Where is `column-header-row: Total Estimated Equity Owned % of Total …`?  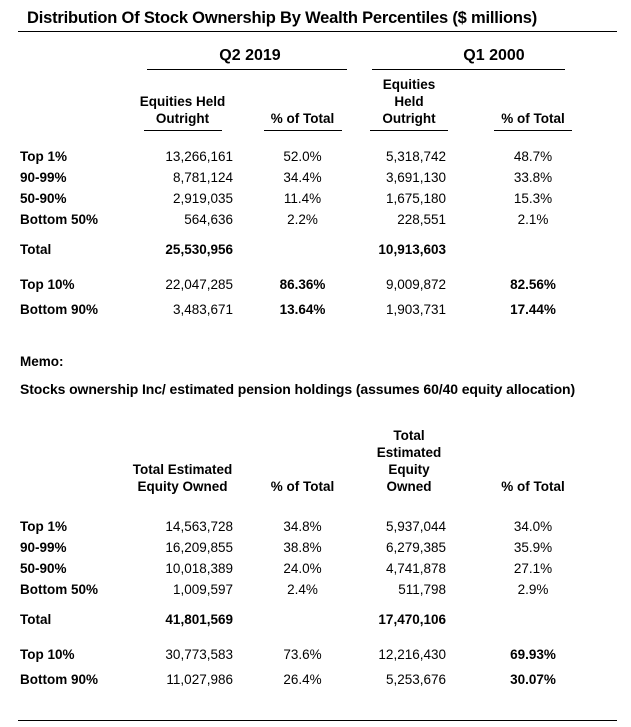
column-header-row: Total Estimated Equity Owned % of Total … is located at coordinates (319, 461).